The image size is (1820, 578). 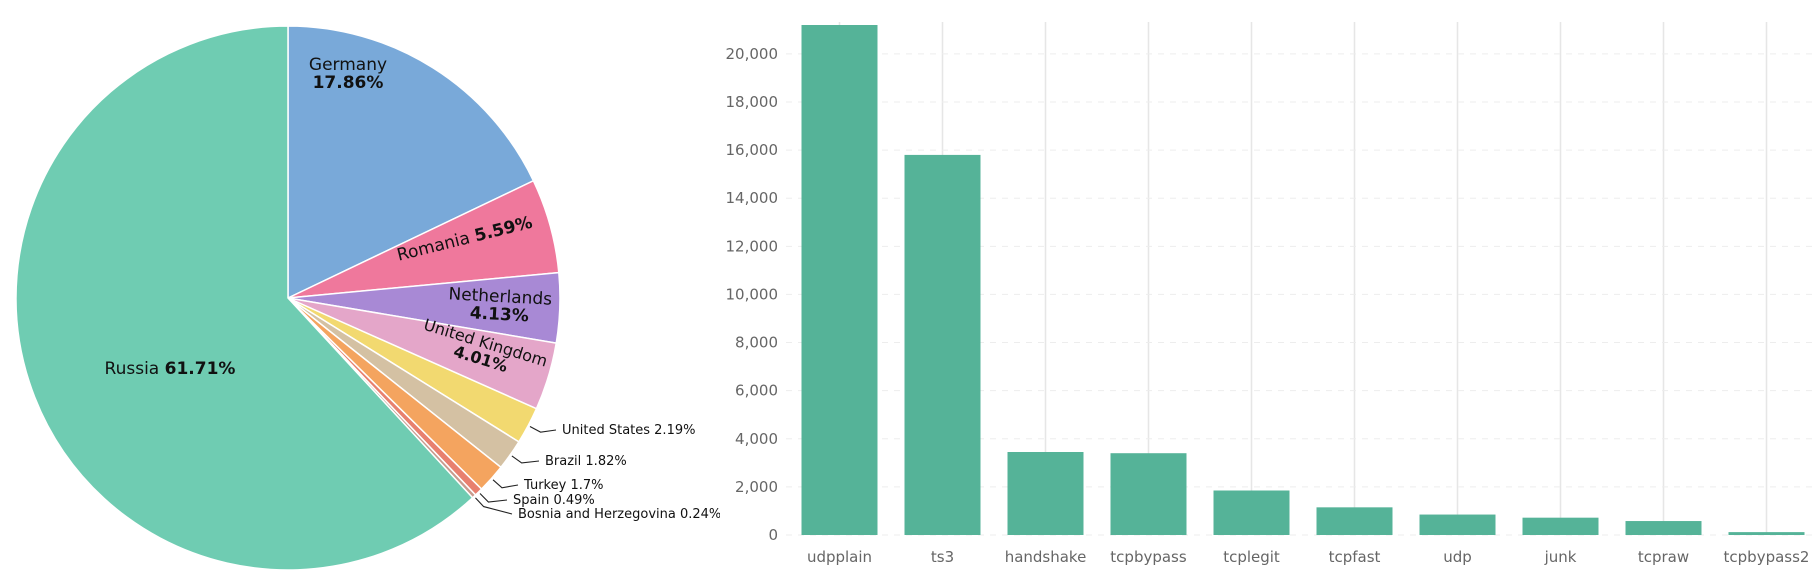 I want to click on pie-label-russia: Russia 61.71%, so click(x=170, y=369).